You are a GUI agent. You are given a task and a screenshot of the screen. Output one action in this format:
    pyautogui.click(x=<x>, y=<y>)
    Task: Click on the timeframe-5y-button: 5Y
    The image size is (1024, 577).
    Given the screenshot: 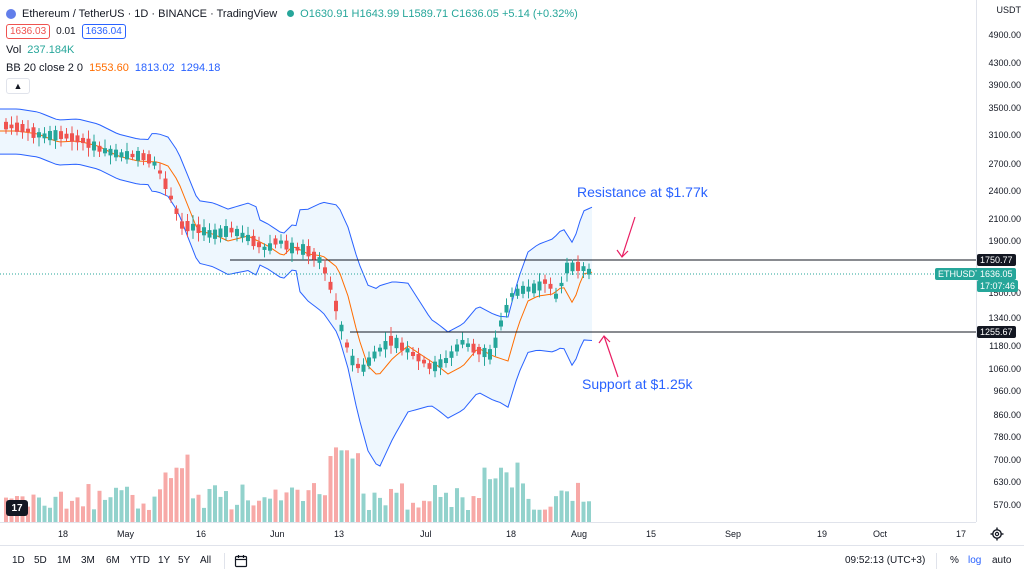 What is the action you would take?
    pyautogui.click(x=184, y=560)
    